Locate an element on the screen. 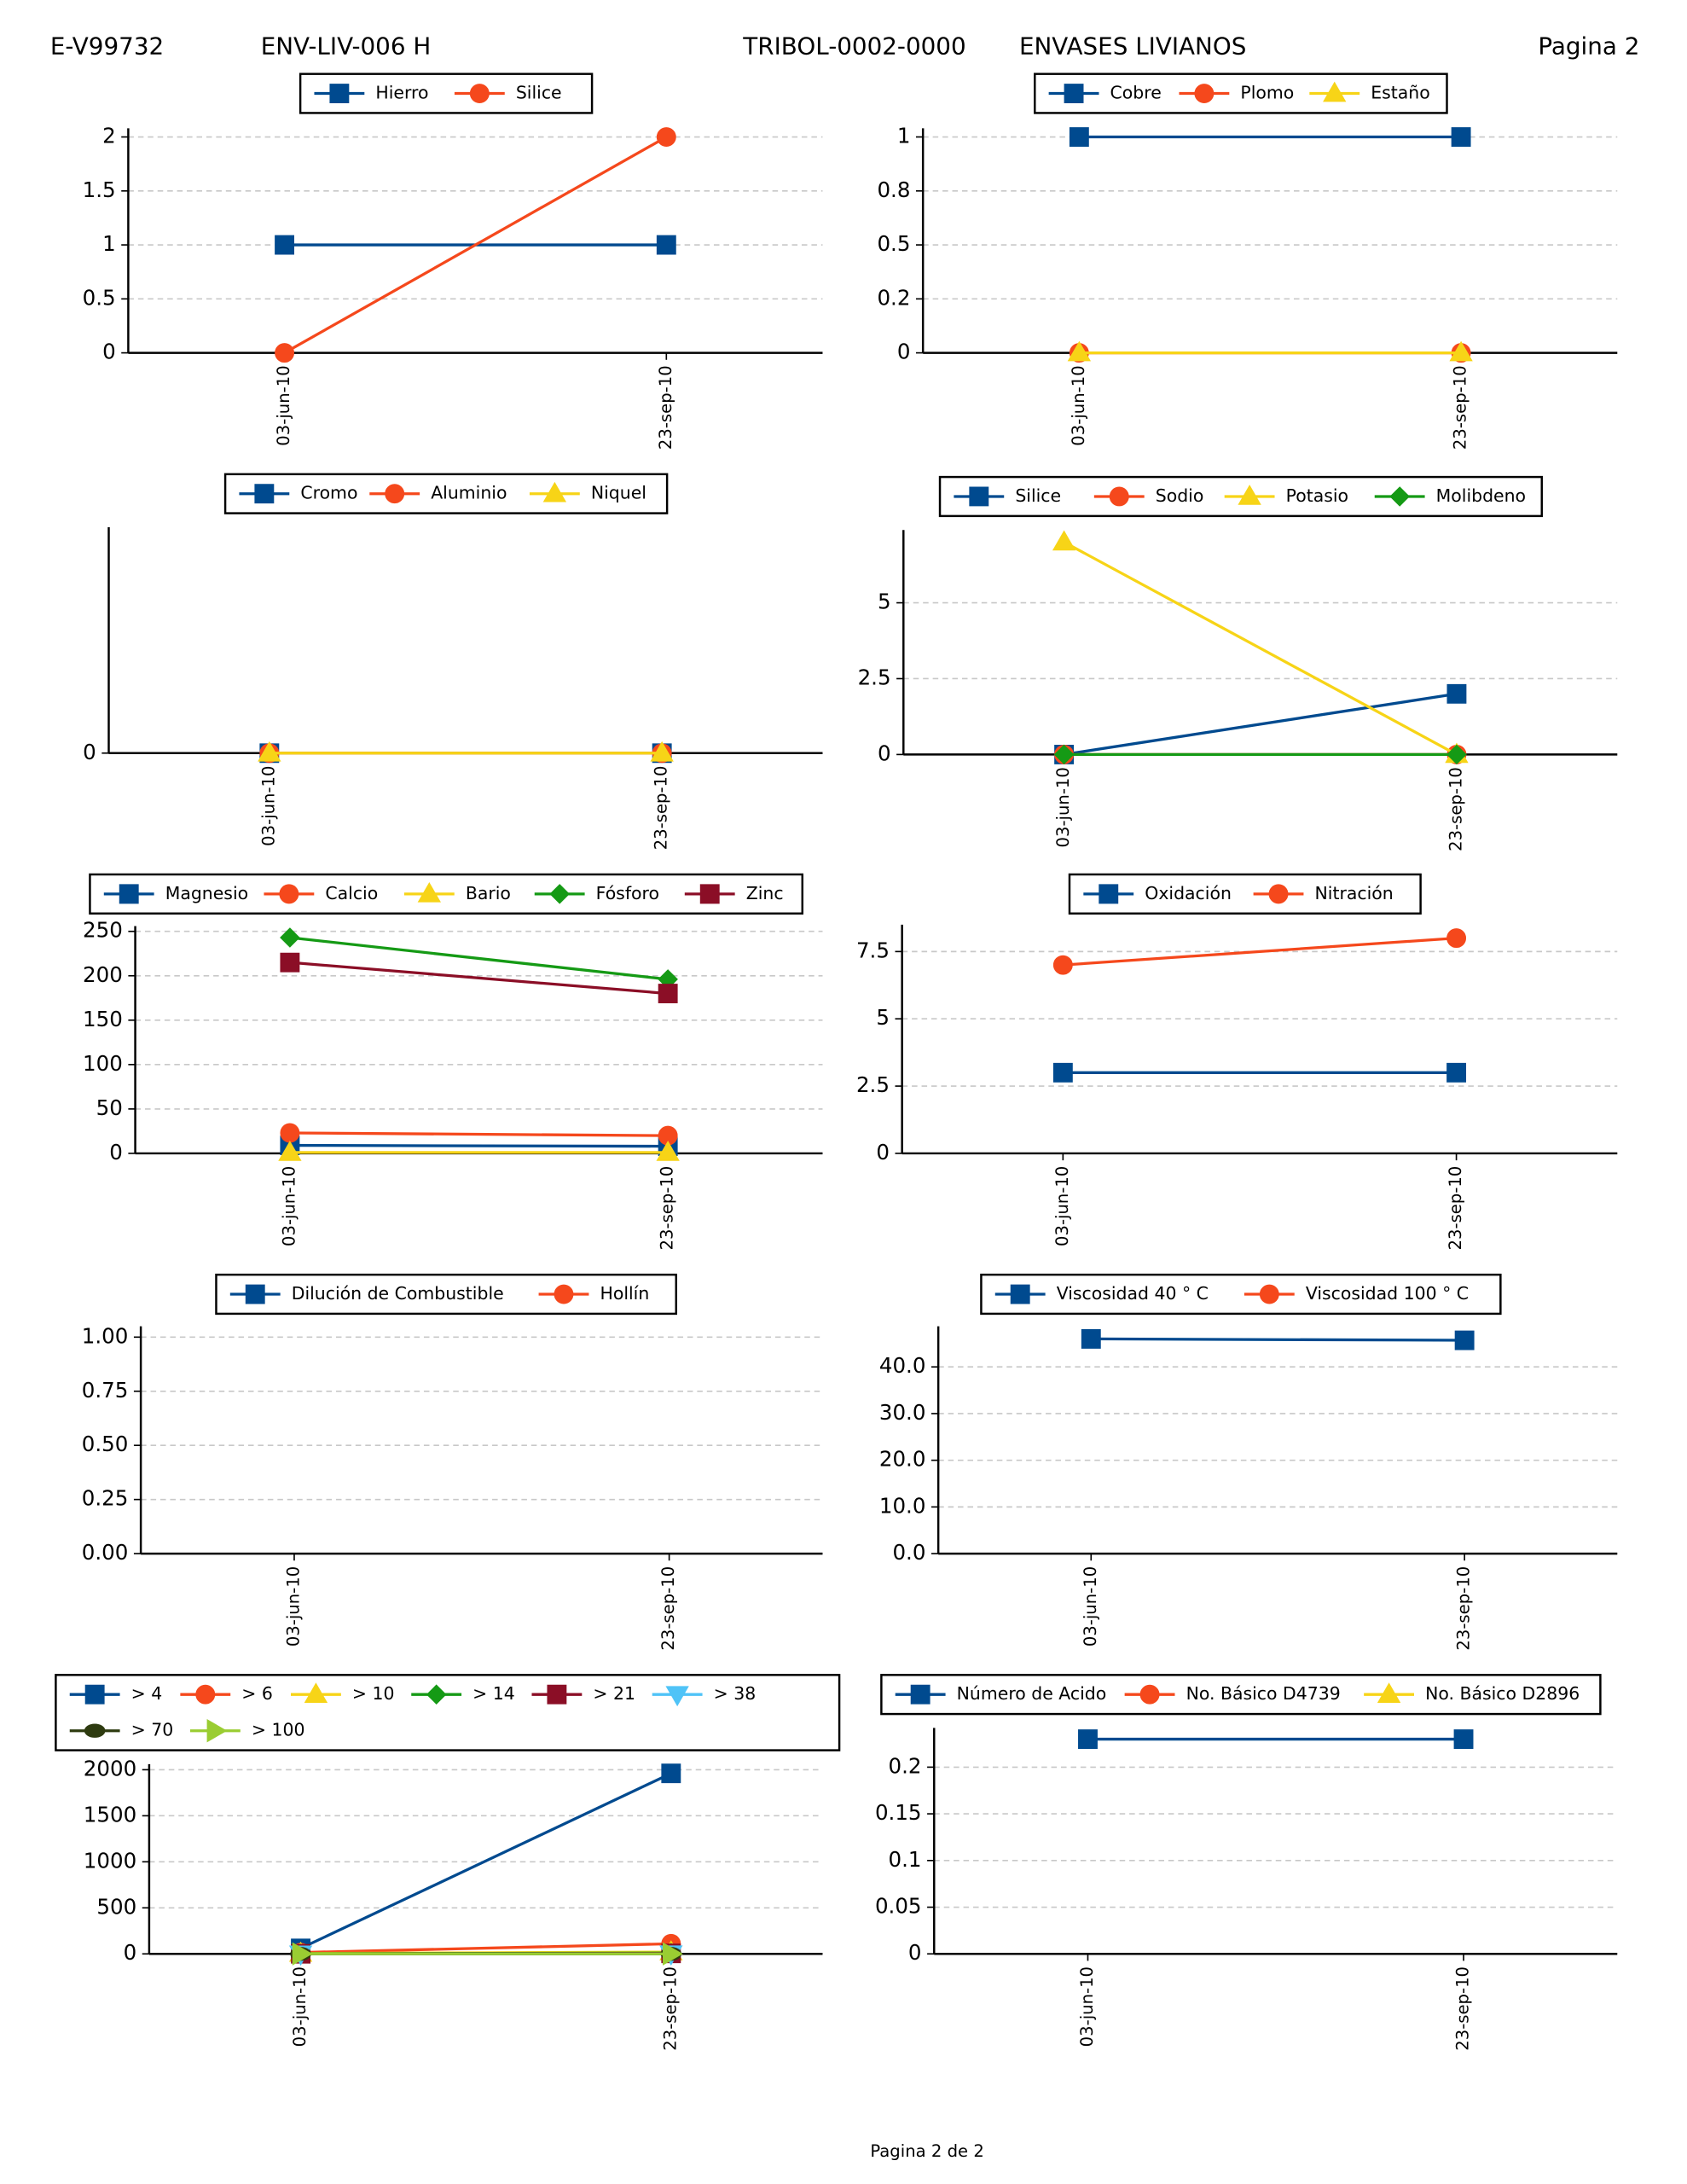  legend-label: Plomo is located at coordinates (1267, 93).